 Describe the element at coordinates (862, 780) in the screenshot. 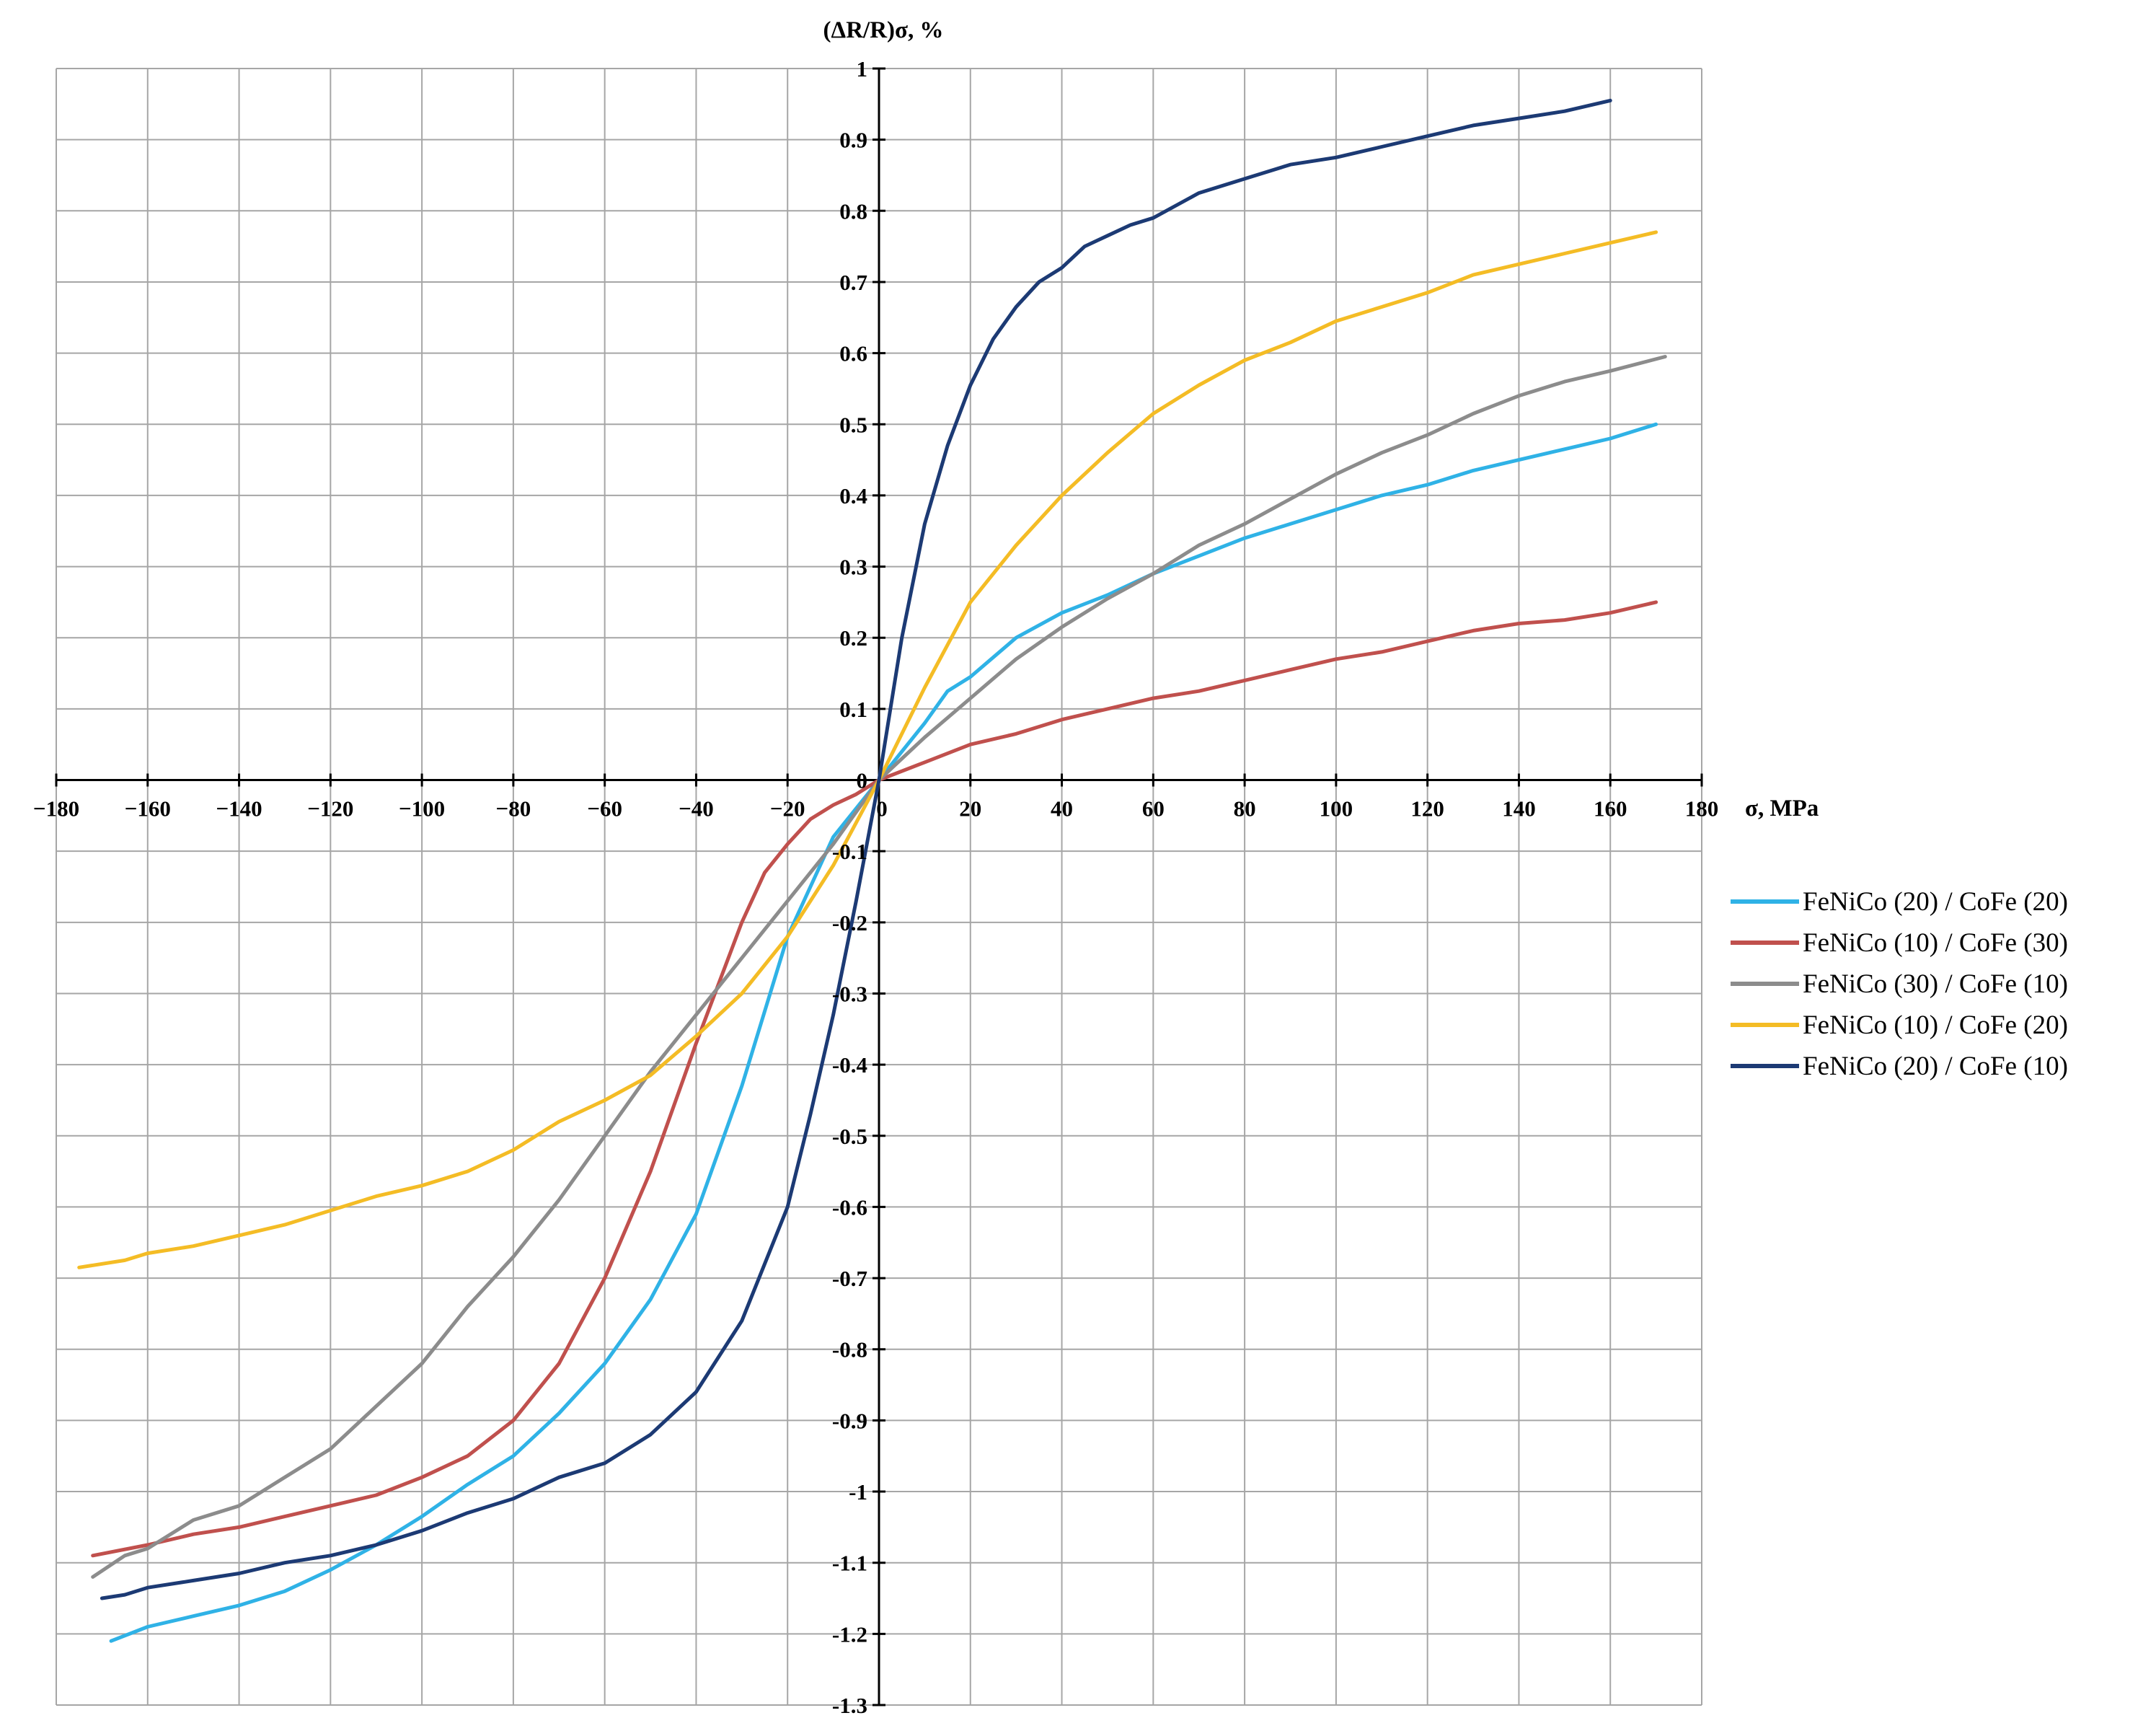

I see `y-tick-label: 0` at that location.